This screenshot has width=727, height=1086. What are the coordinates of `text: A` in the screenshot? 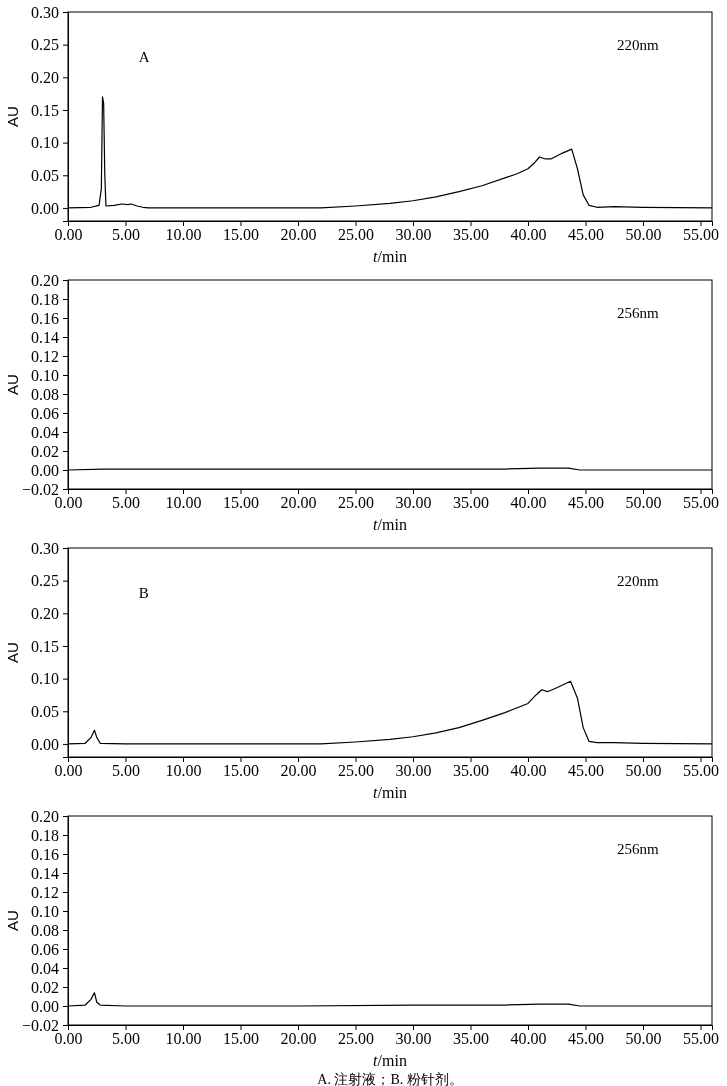 It's located at (144, 57).